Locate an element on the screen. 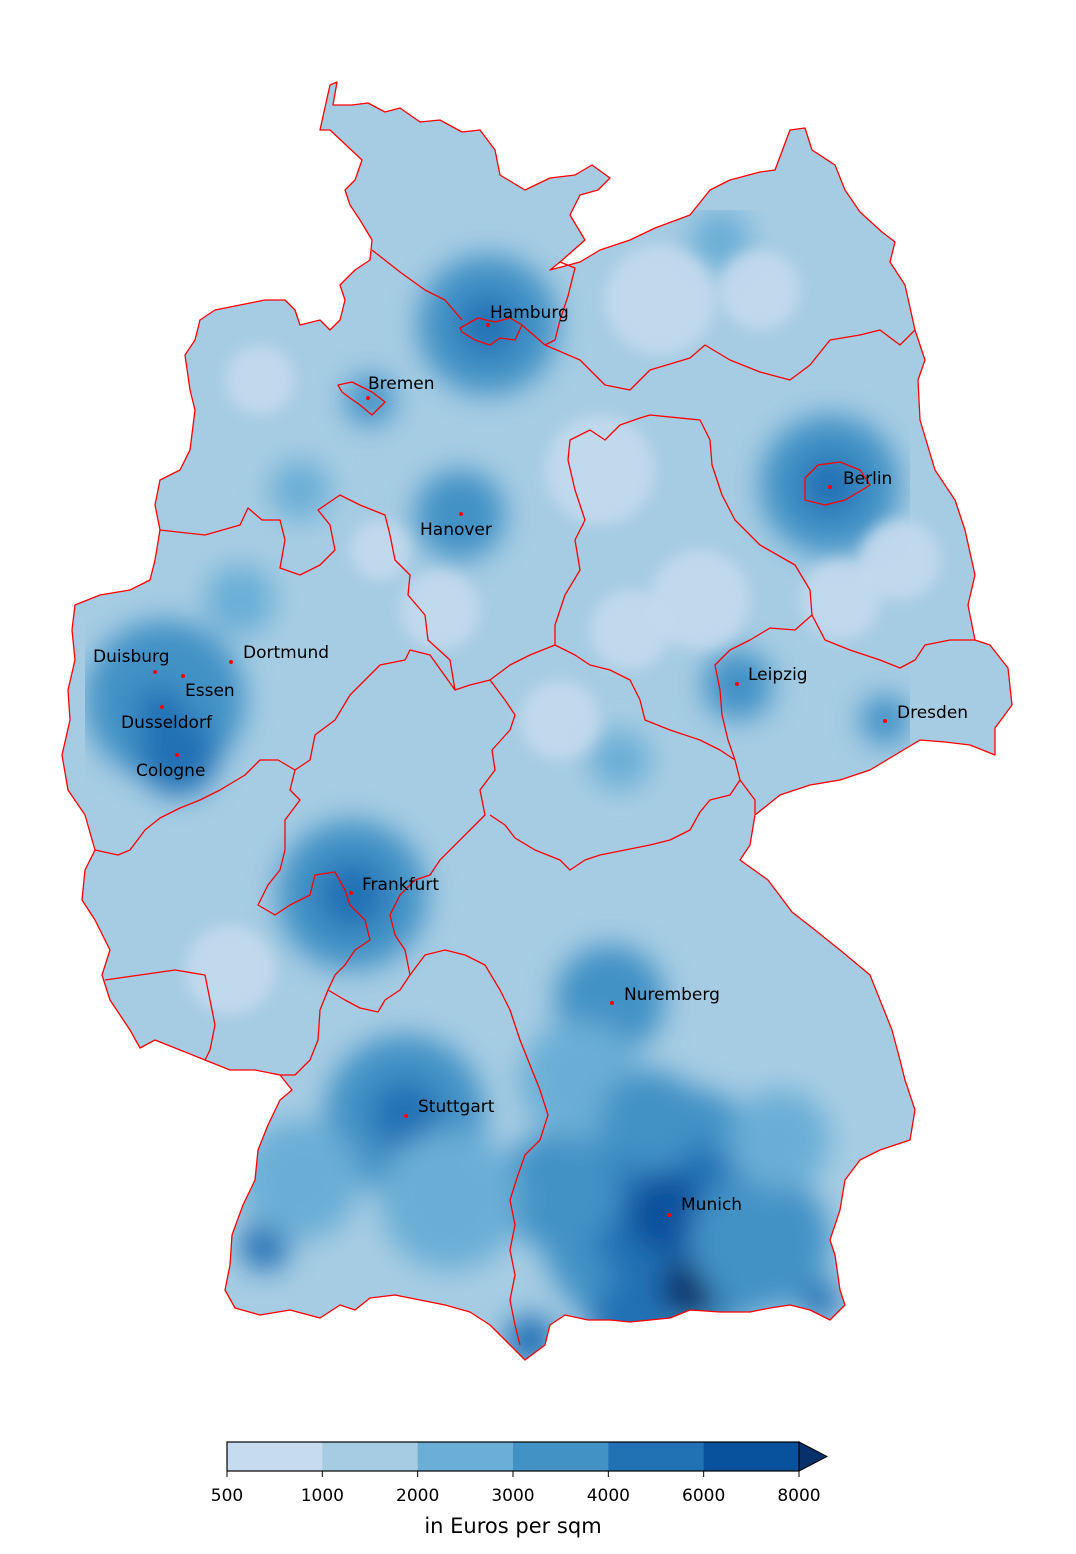 The height and width of the screenshot is (1554, 1076). colorbar-tick-label: 6000 is located at coordinates (703, 1496).